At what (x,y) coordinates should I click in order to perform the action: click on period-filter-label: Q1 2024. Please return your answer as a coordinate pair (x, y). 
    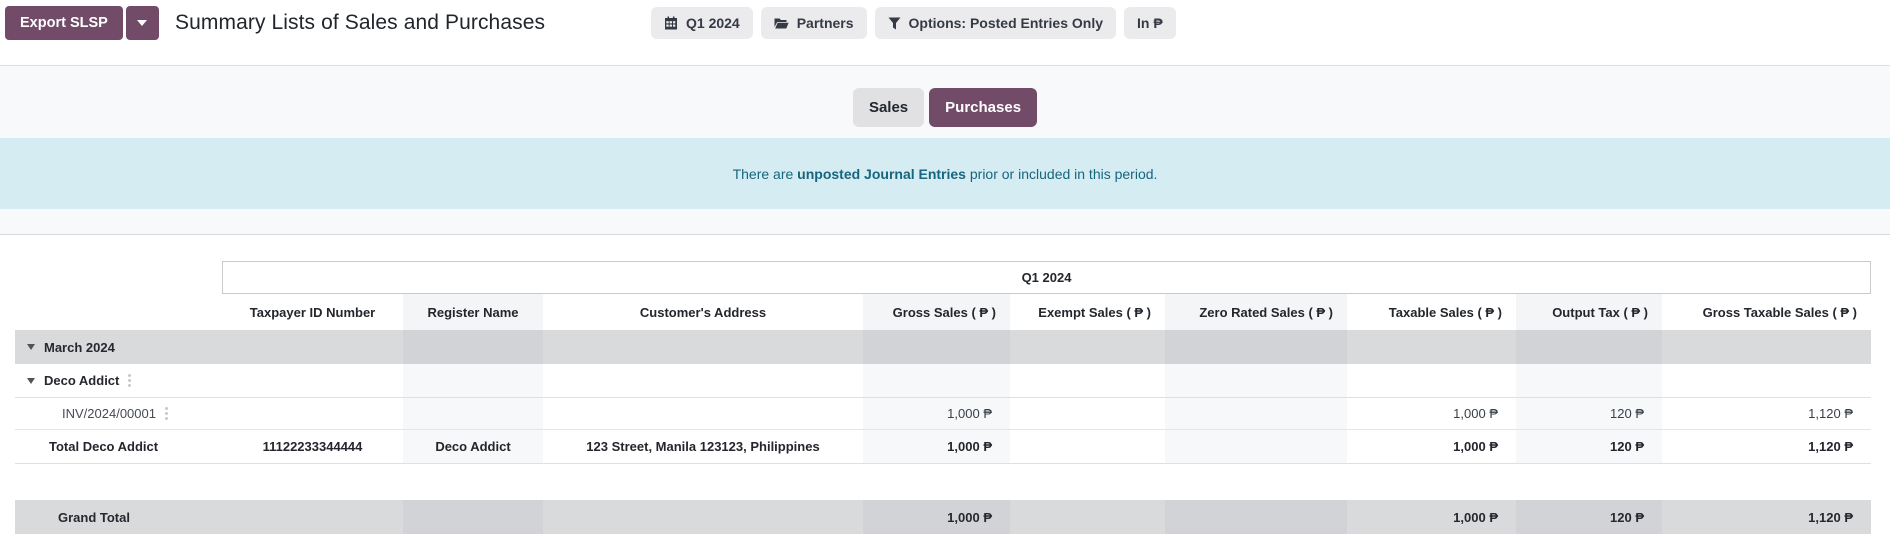
    Looking at the image, I should click on (713, 23).